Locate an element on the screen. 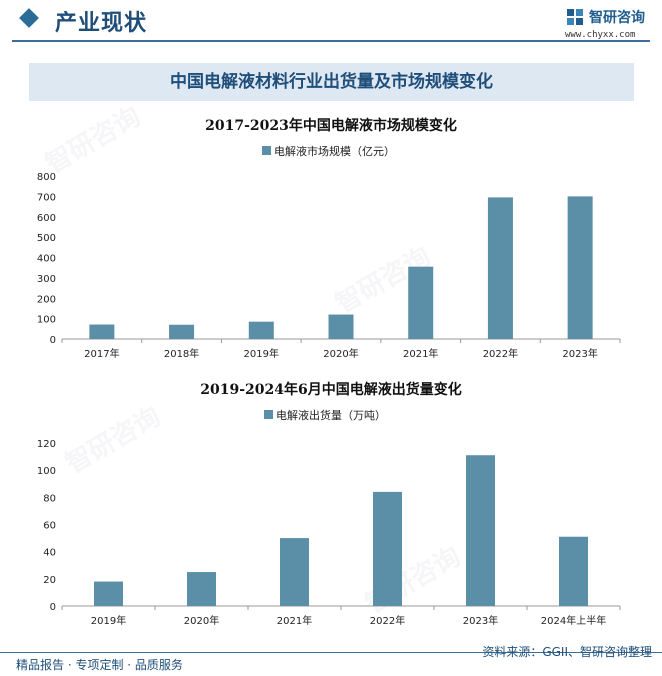 Image resolution: width=662 pixels, height=676 pixels. y-tick-label: 20 is located at coordinates (49, 580).